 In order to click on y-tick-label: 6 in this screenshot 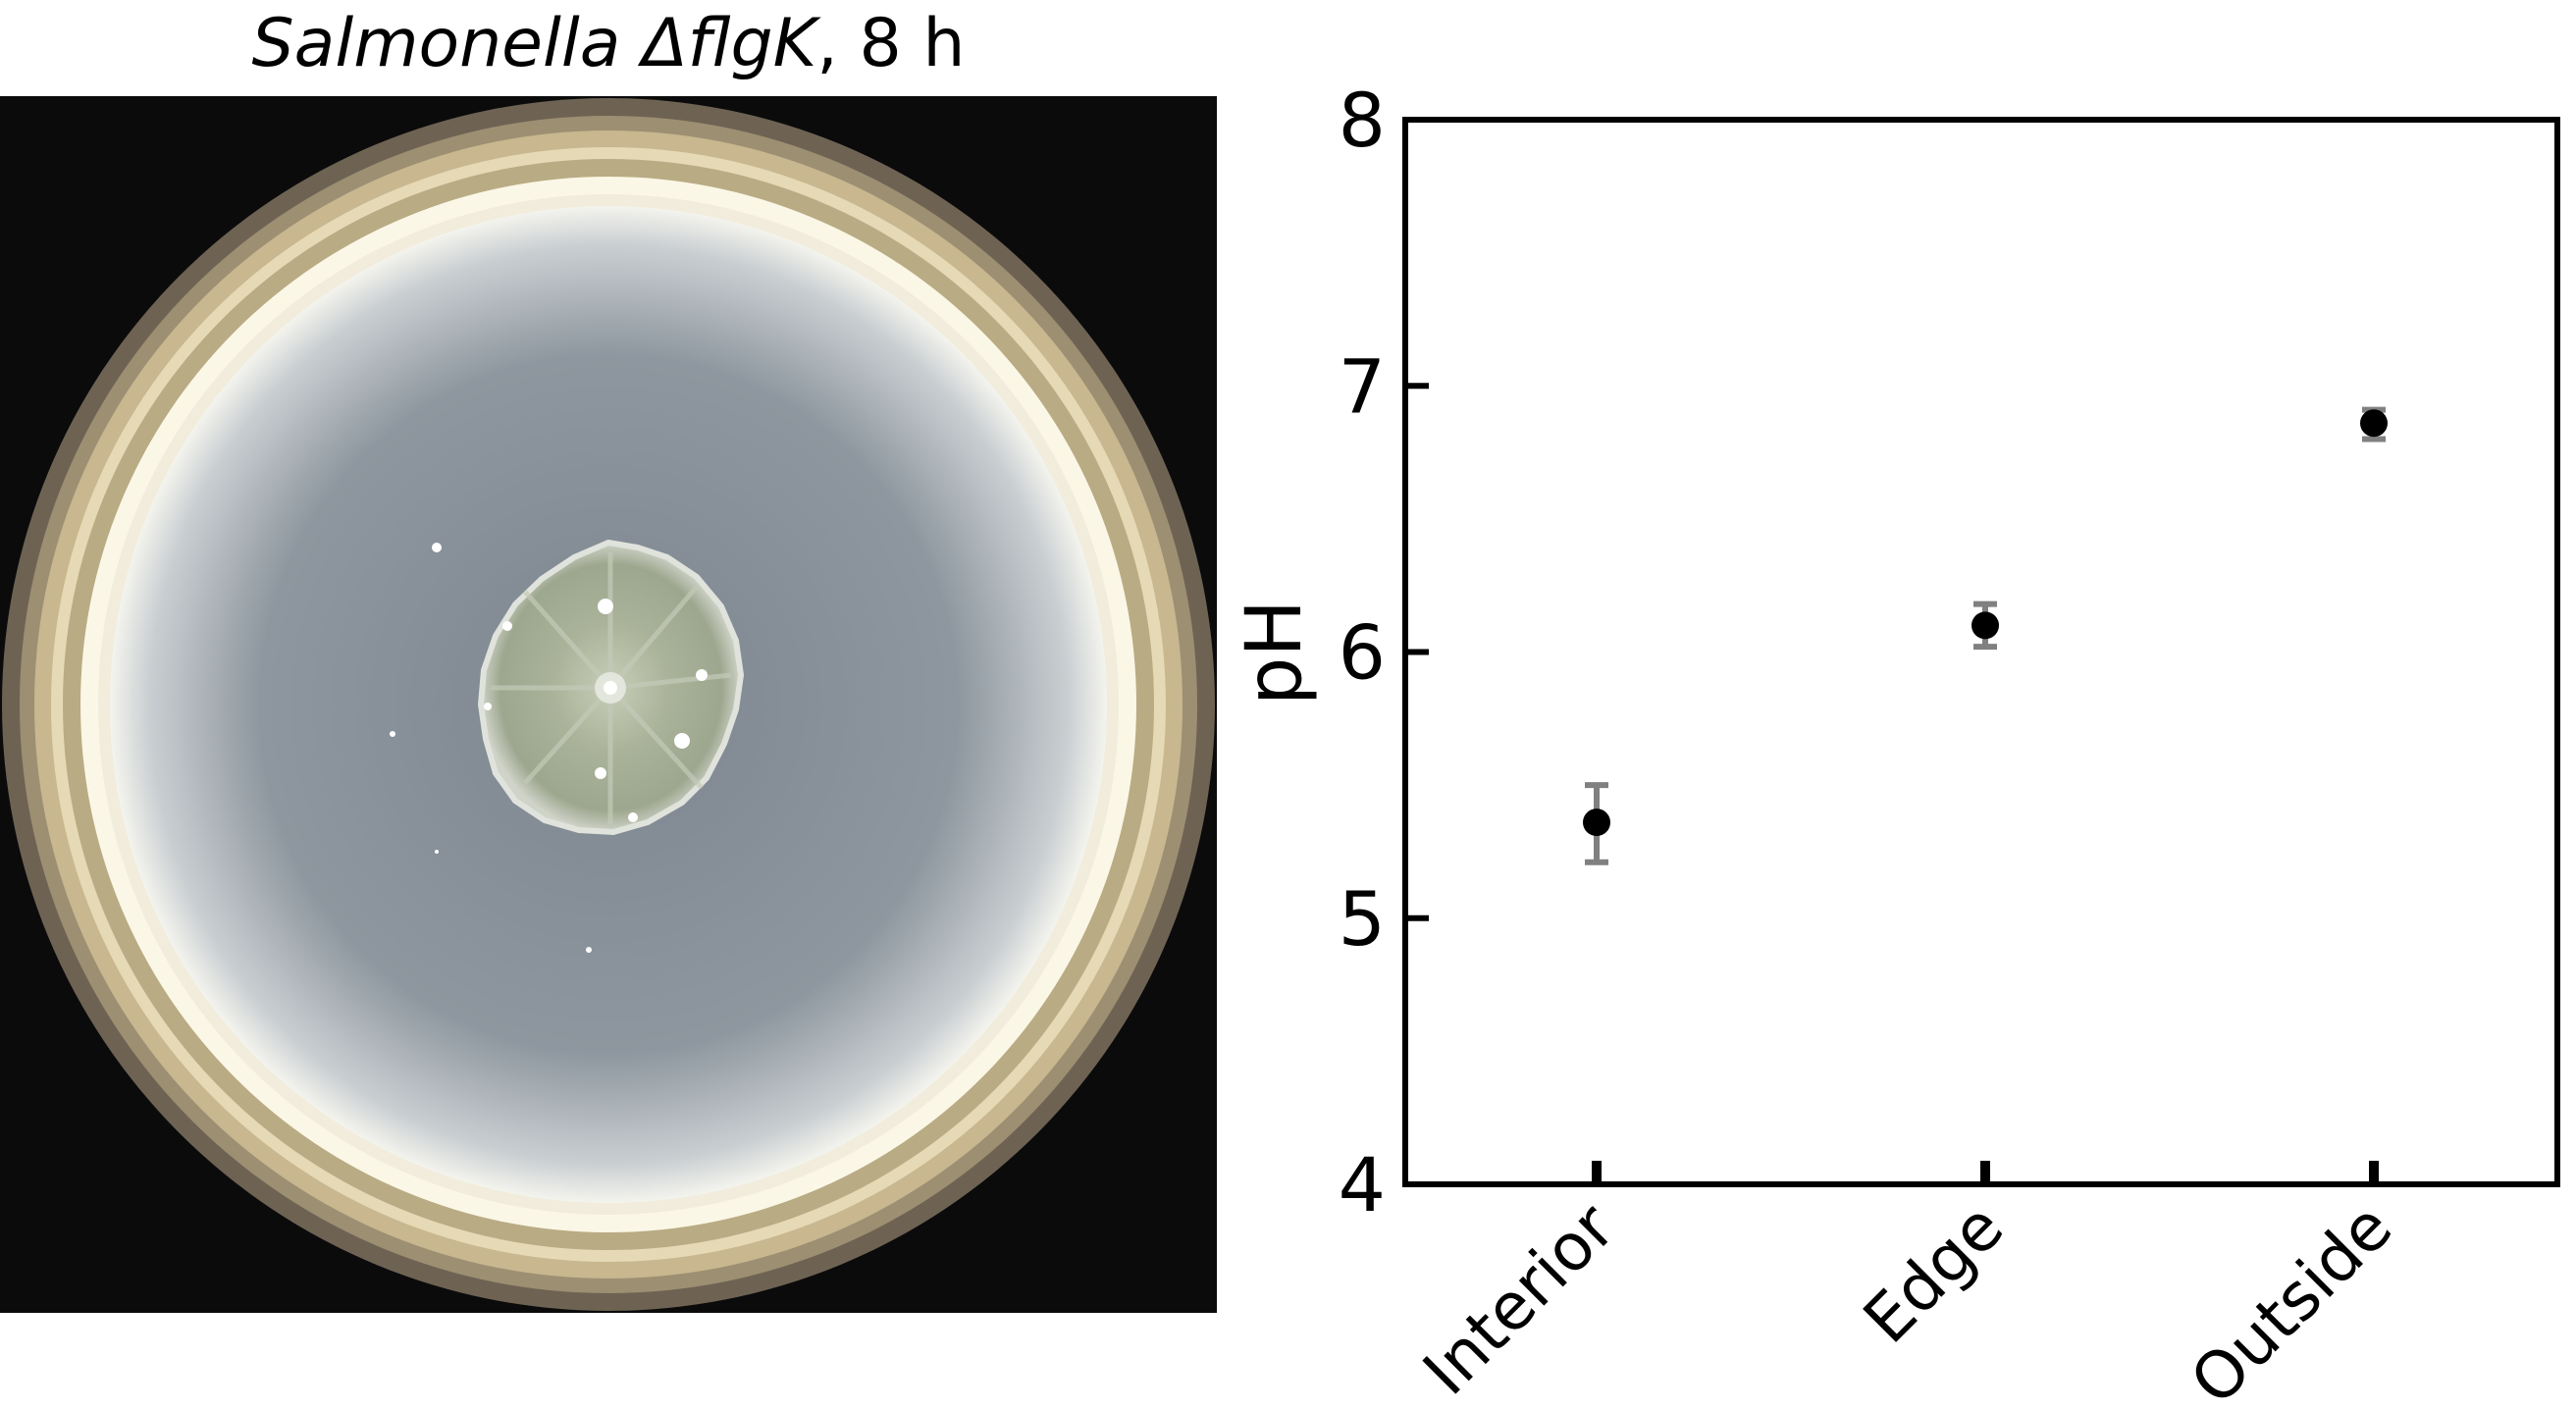, I will do `click(1362, 653)`.